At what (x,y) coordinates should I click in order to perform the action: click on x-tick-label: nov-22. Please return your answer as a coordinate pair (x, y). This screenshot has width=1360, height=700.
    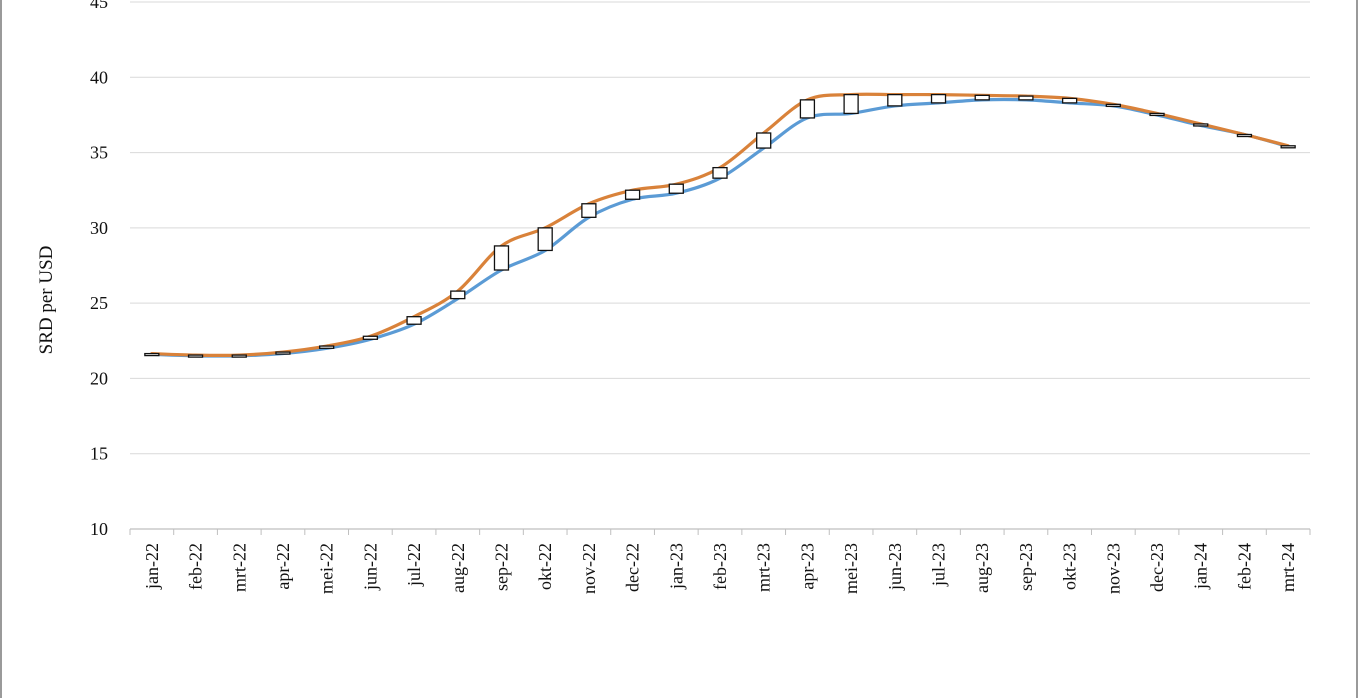
    Looking at the image, I should click on (589, 568).